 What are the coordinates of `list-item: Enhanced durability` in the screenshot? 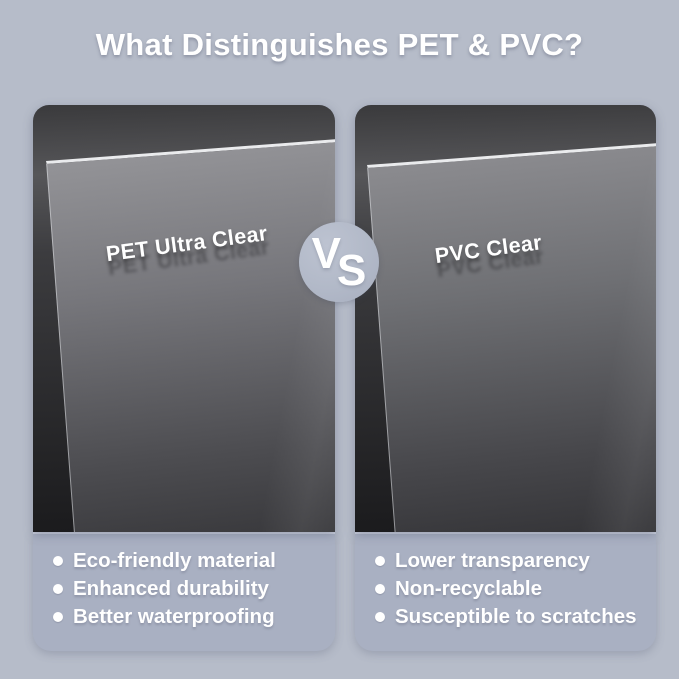 It's located at (194, 589).